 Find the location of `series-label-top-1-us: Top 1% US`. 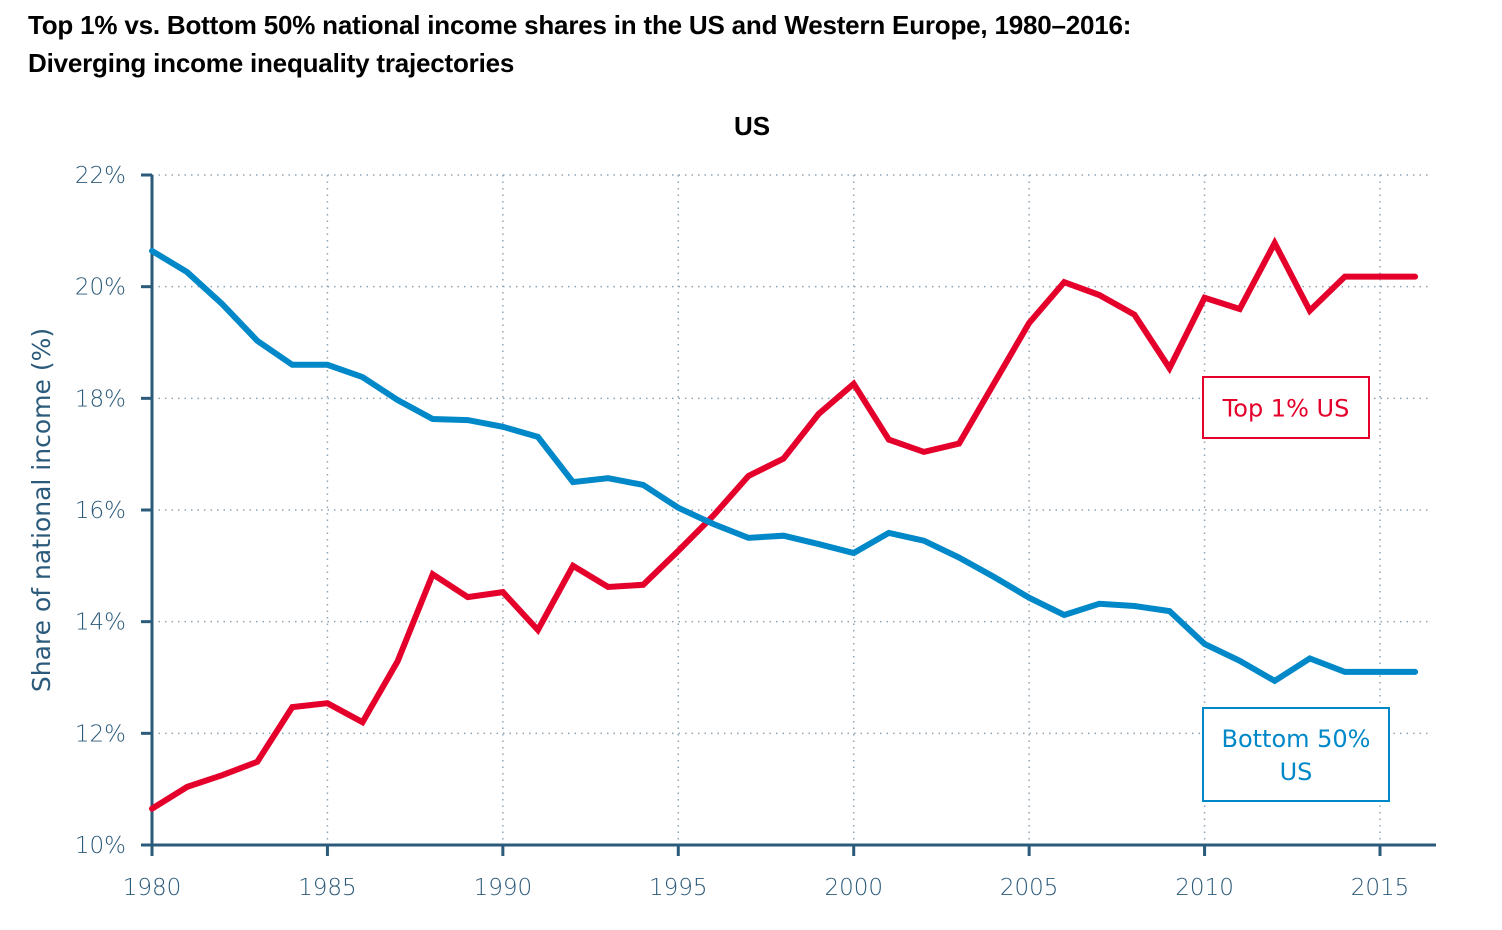

series-label-top-1-us: Top 1% US is located at coordinates (1286, 407).